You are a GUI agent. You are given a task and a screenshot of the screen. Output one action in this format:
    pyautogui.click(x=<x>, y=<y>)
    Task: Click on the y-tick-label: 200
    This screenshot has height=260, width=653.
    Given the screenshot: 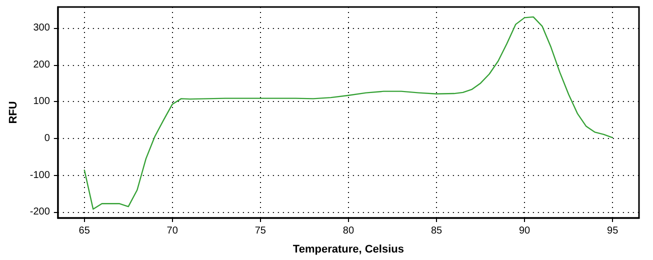 What is the action you would take?
    pyautogui.click(x=41, y=64)
    